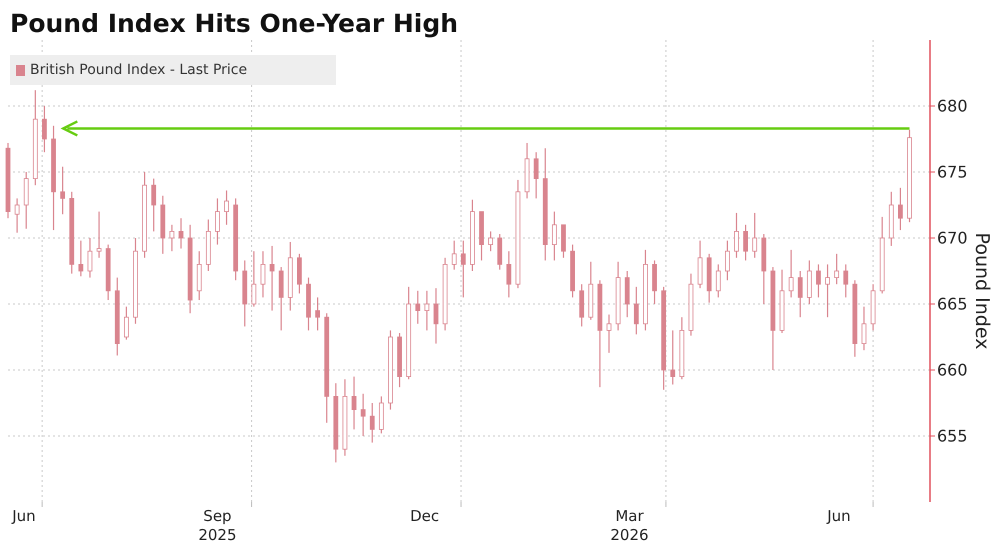  I want to click on y-tick-label: 670, so click(952, 238).